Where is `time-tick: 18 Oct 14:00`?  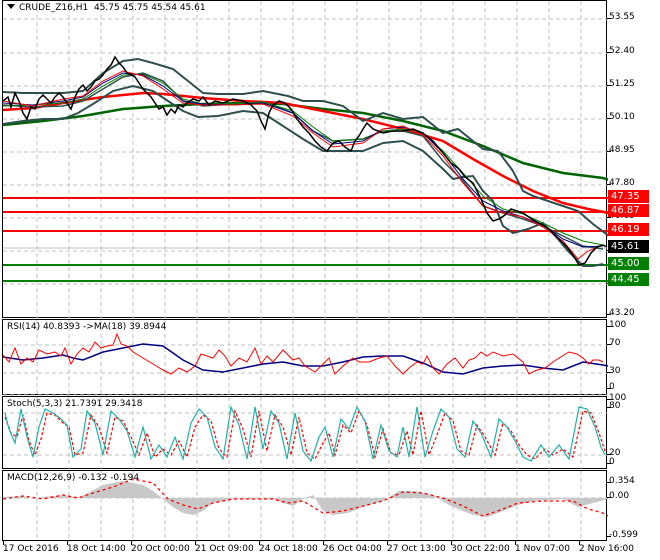 time-tick: 18 Oct 14:00 is located at coordinates (96, 549).